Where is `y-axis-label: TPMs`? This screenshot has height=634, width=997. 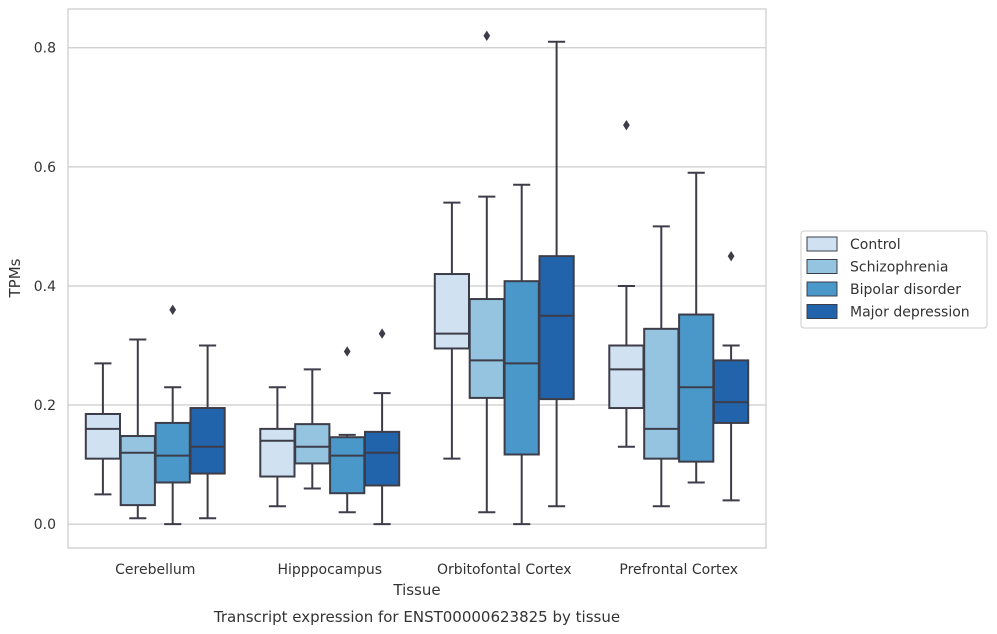
y-axis-label: TPMs is located at coordinates (15, 278).